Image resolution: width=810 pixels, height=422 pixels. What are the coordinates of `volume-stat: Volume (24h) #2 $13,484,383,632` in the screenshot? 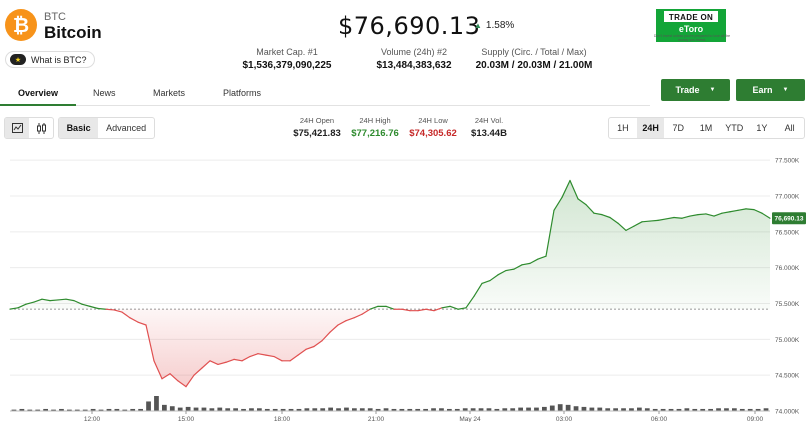 It's located at (414, 59).